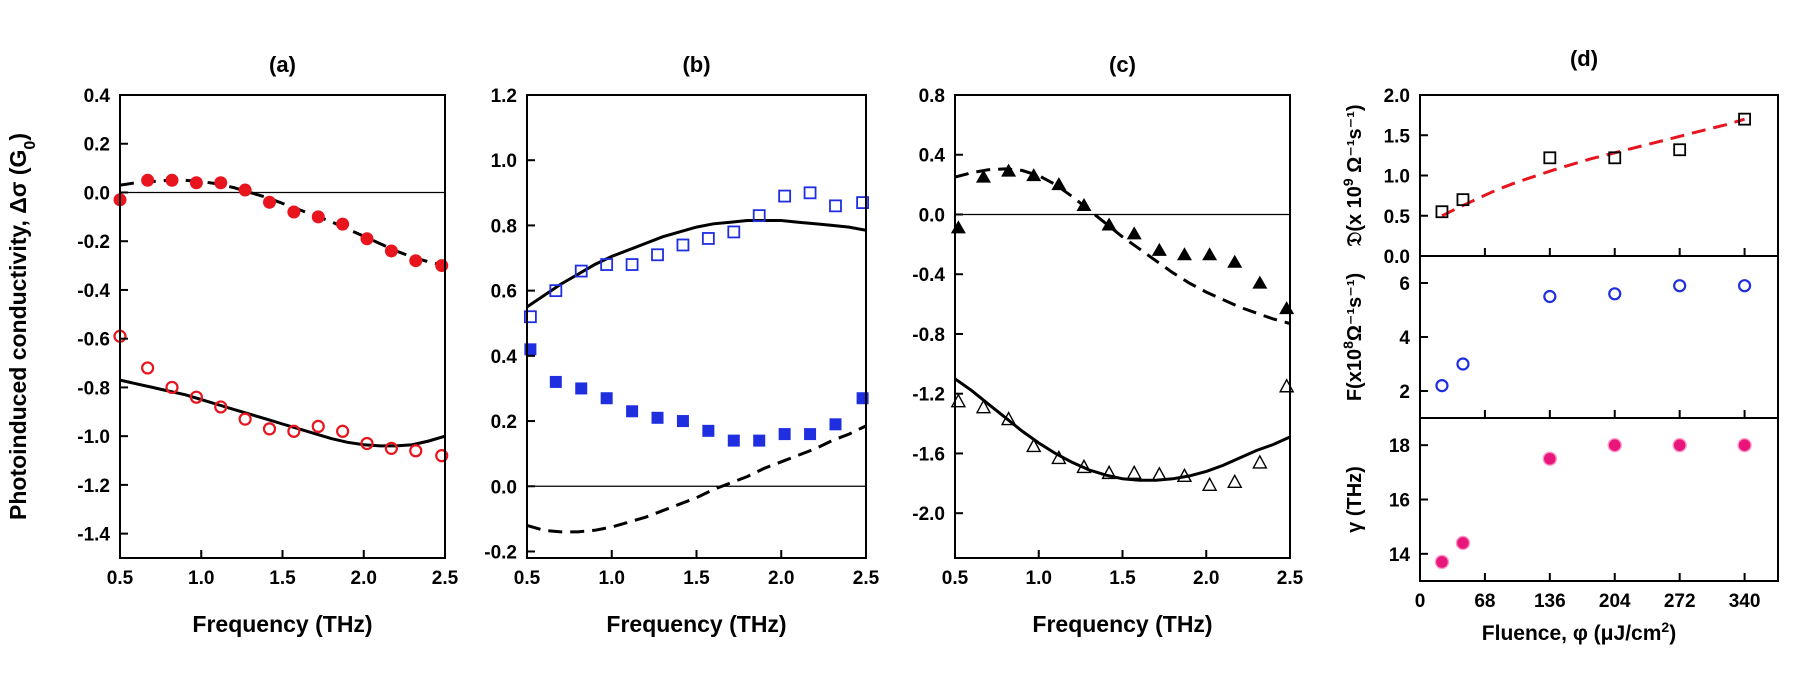 The height and width of the screenshot is (678, 1800). Describe the element at coordinates (1745, 601) in the screenshot. I see `panel-d-sub3-xtick-label: 340` at that location.